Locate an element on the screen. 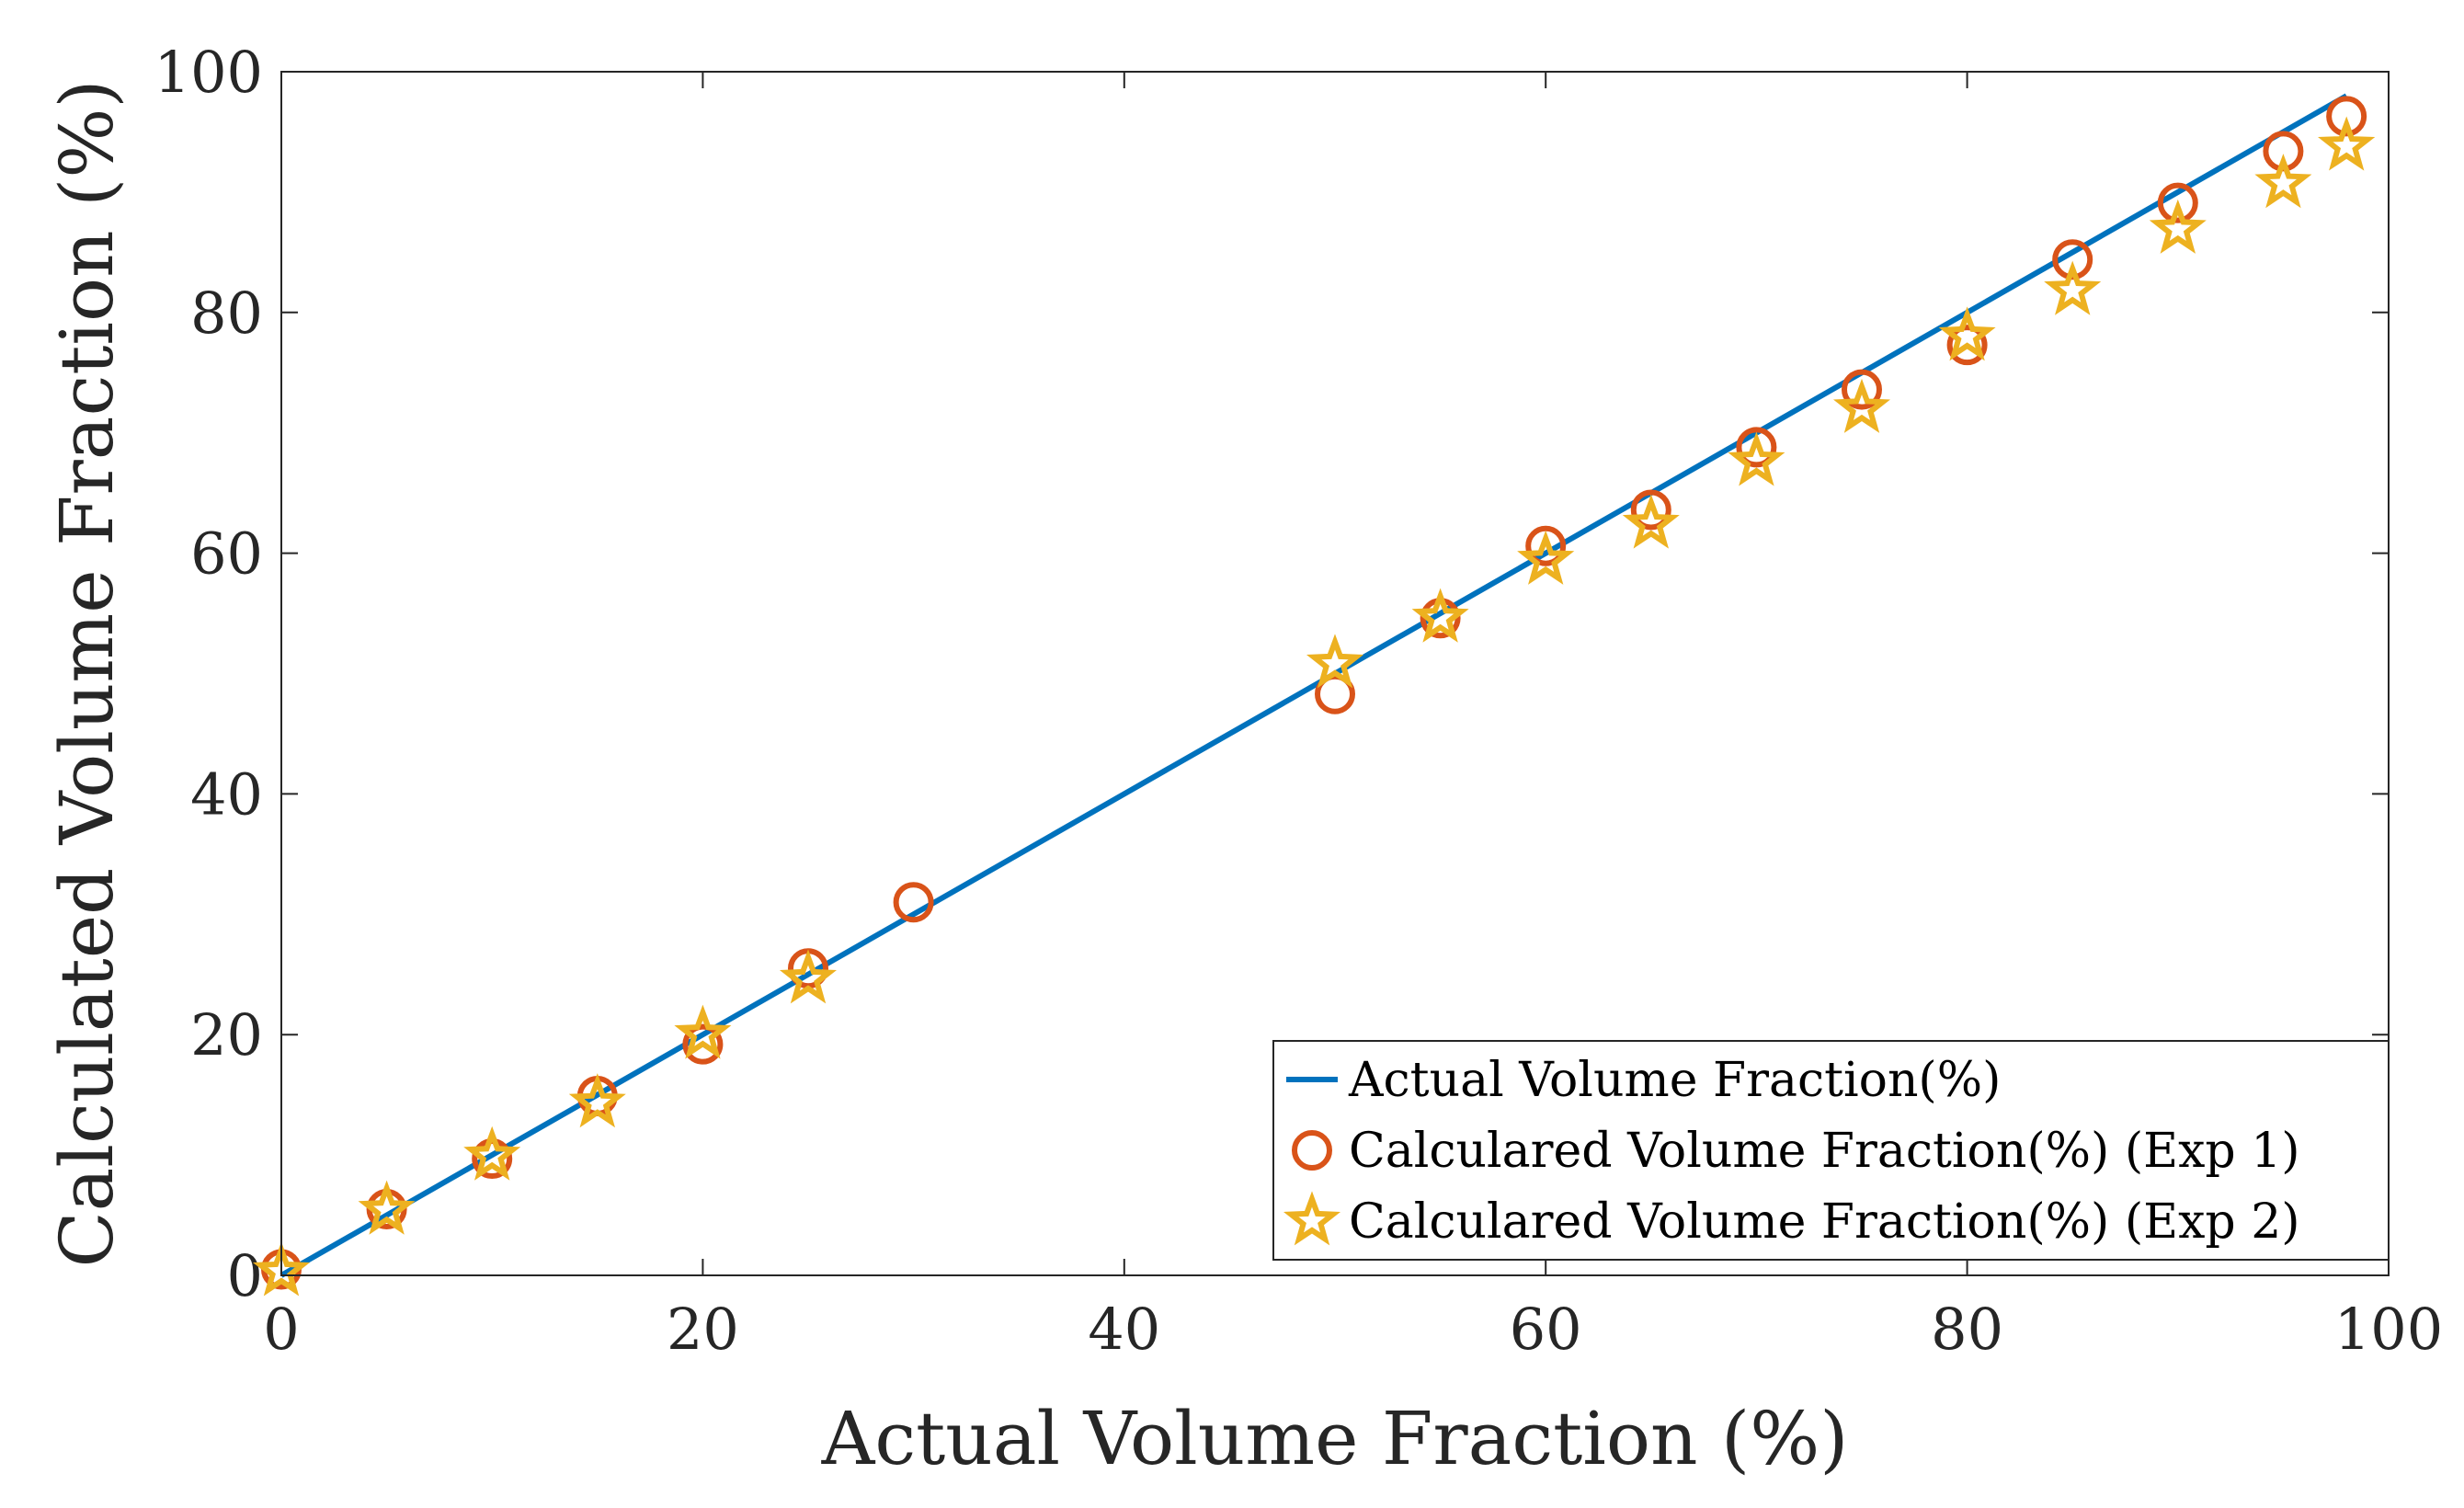  x-axis-label: Actual Volume Fraction (%) is located at coordinates (1335, 1438).